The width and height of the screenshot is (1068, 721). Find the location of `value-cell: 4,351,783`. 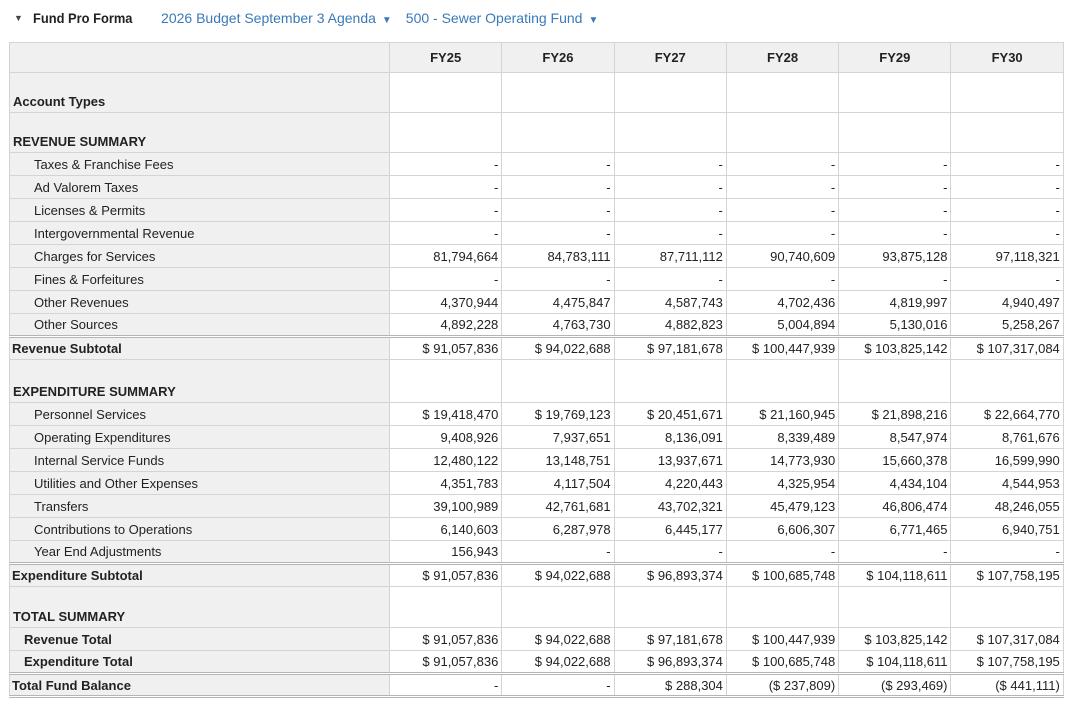

value-cell: 4,351,783 is located at coordinates (445, 483).